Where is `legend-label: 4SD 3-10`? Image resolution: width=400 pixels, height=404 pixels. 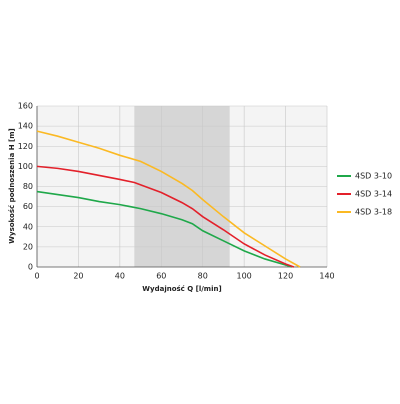 legend-label: 4SD 3-10 is located at coordinates (373, 176).